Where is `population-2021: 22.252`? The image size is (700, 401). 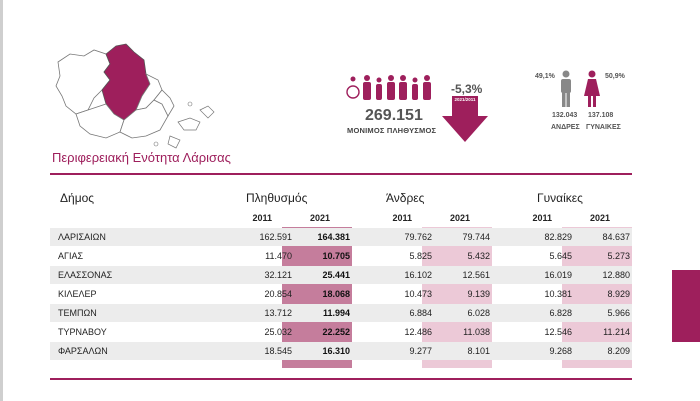
population-2021: 22.252 is located at coordinates (336, 332).